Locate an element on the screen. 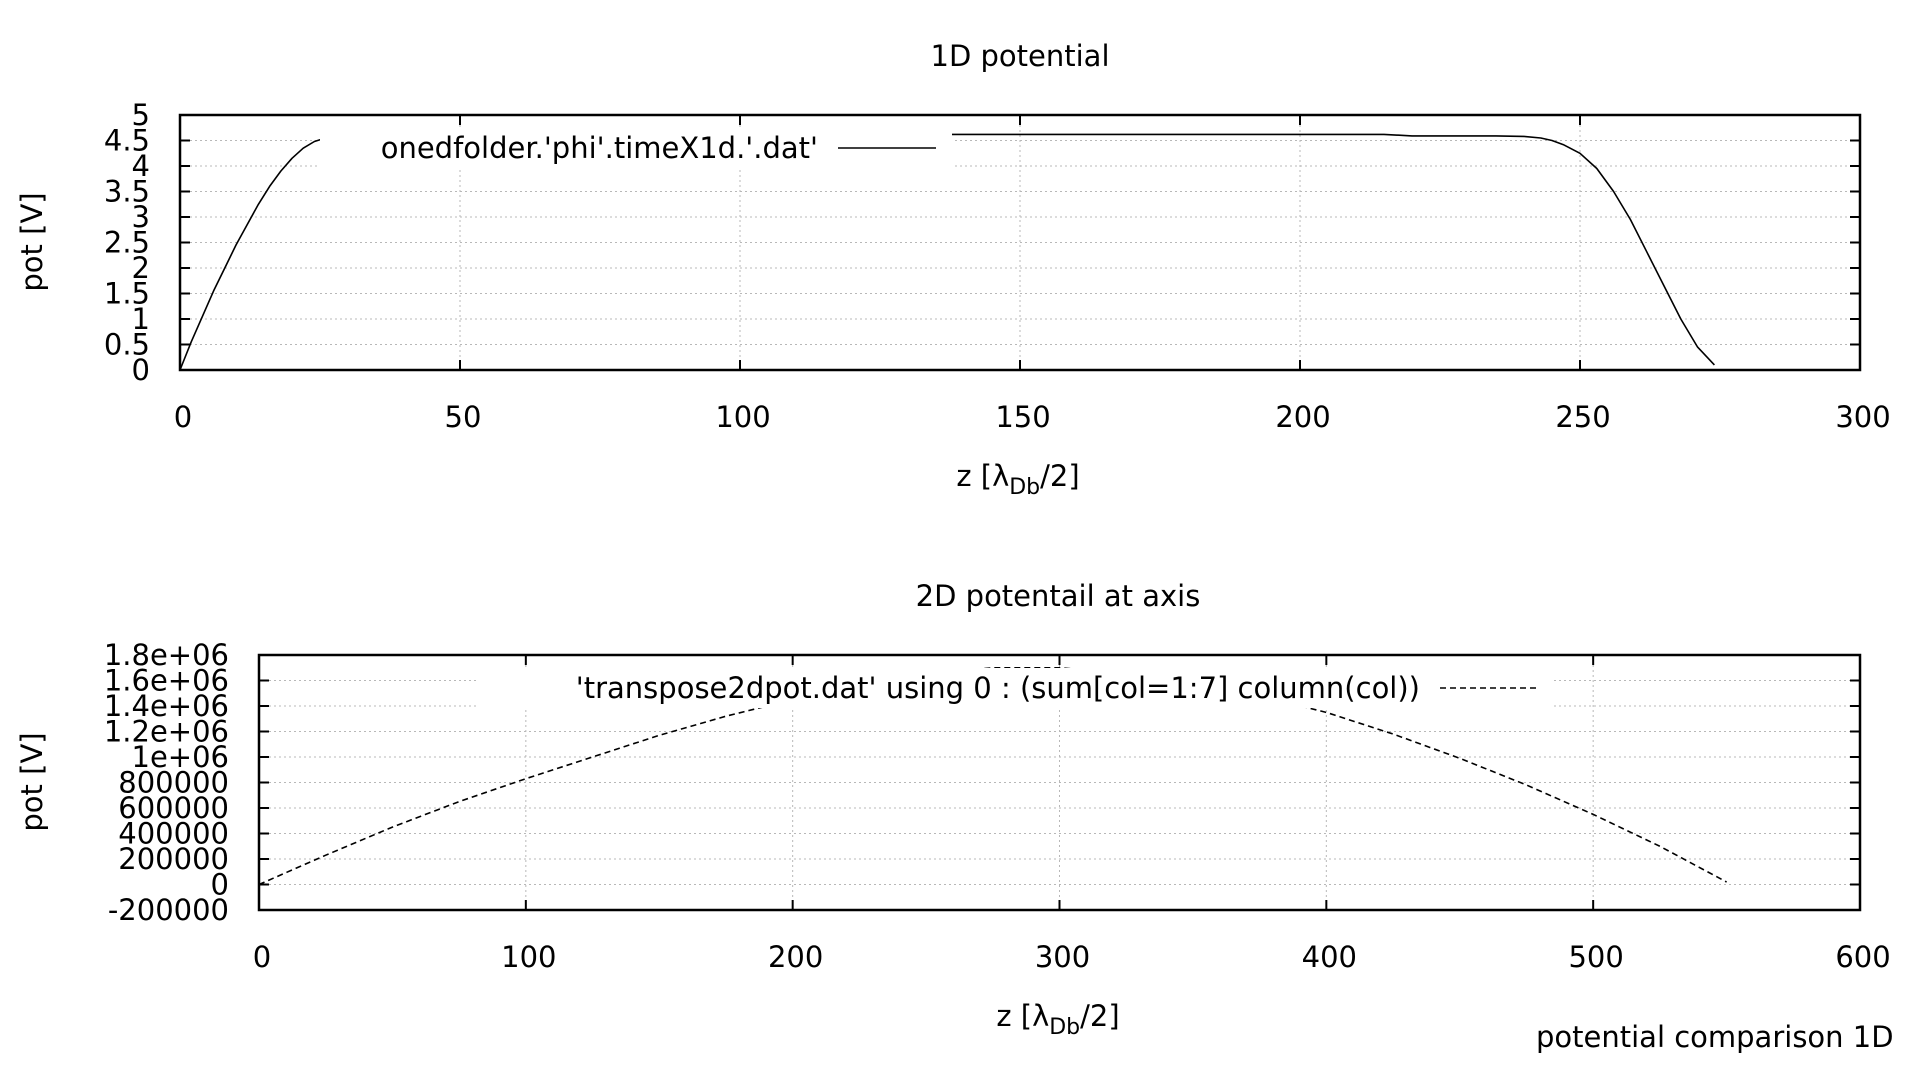 This screenshot has height=1080, width=1920. chart-2d-title: 2D potentail at axis is located at coordinates (1058, 596).